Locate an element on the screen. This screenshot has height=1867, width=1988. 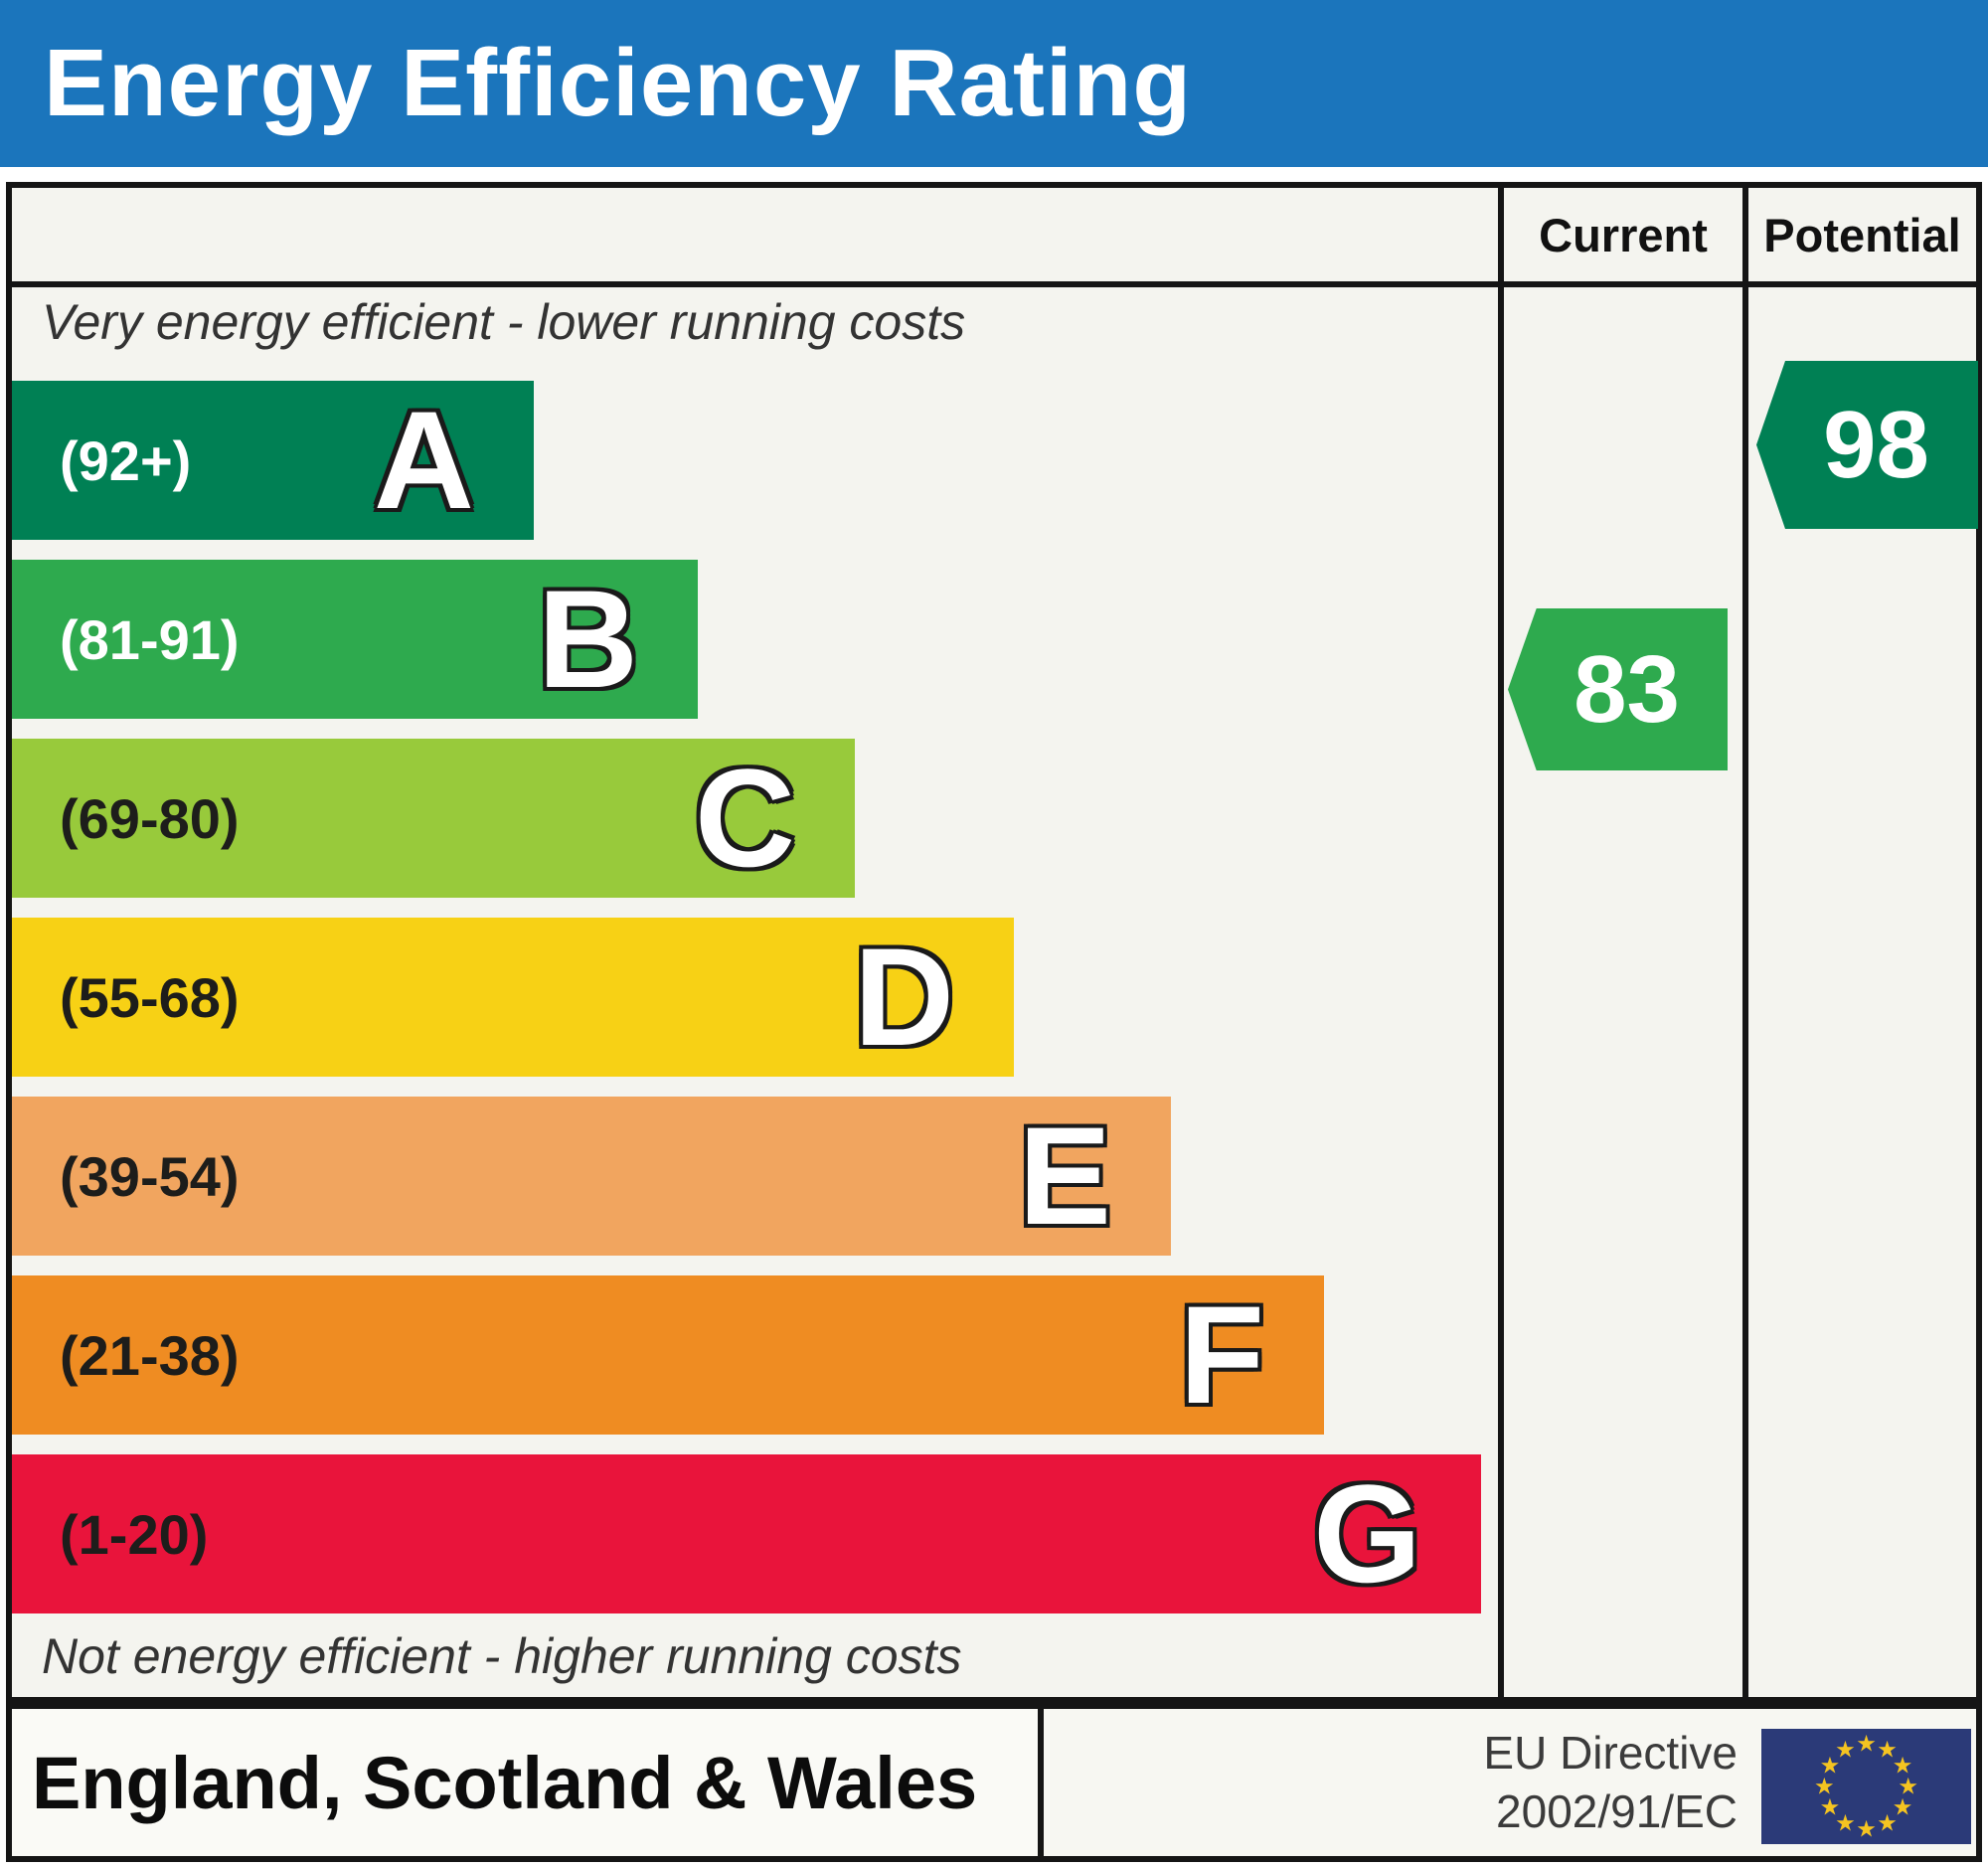
band-a: (92+) A is located at coordinates (273, 460).